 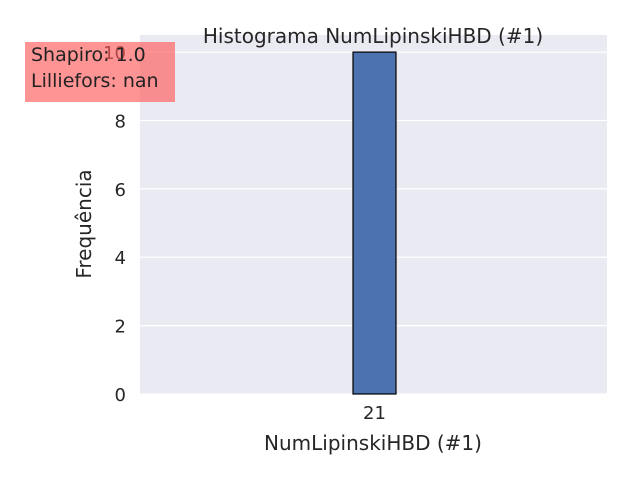 What do you see at coordinates (88, 55) in the screenshot?
I see `shapiro-stat: Shapiro: 1.0` at bounding box center [88, 55].